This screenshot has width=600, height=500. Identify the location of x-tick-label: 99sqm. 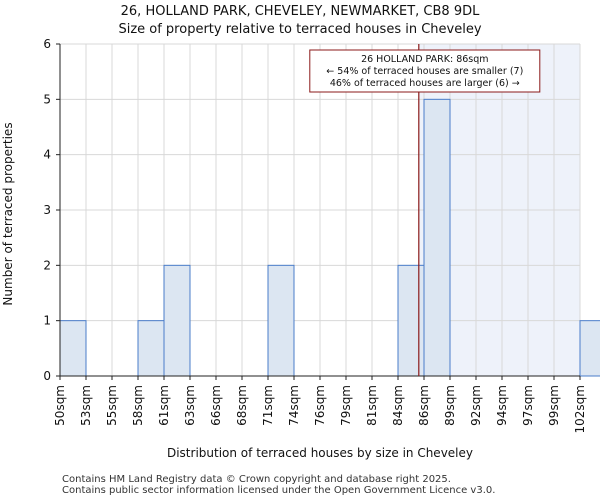
(554, 405).